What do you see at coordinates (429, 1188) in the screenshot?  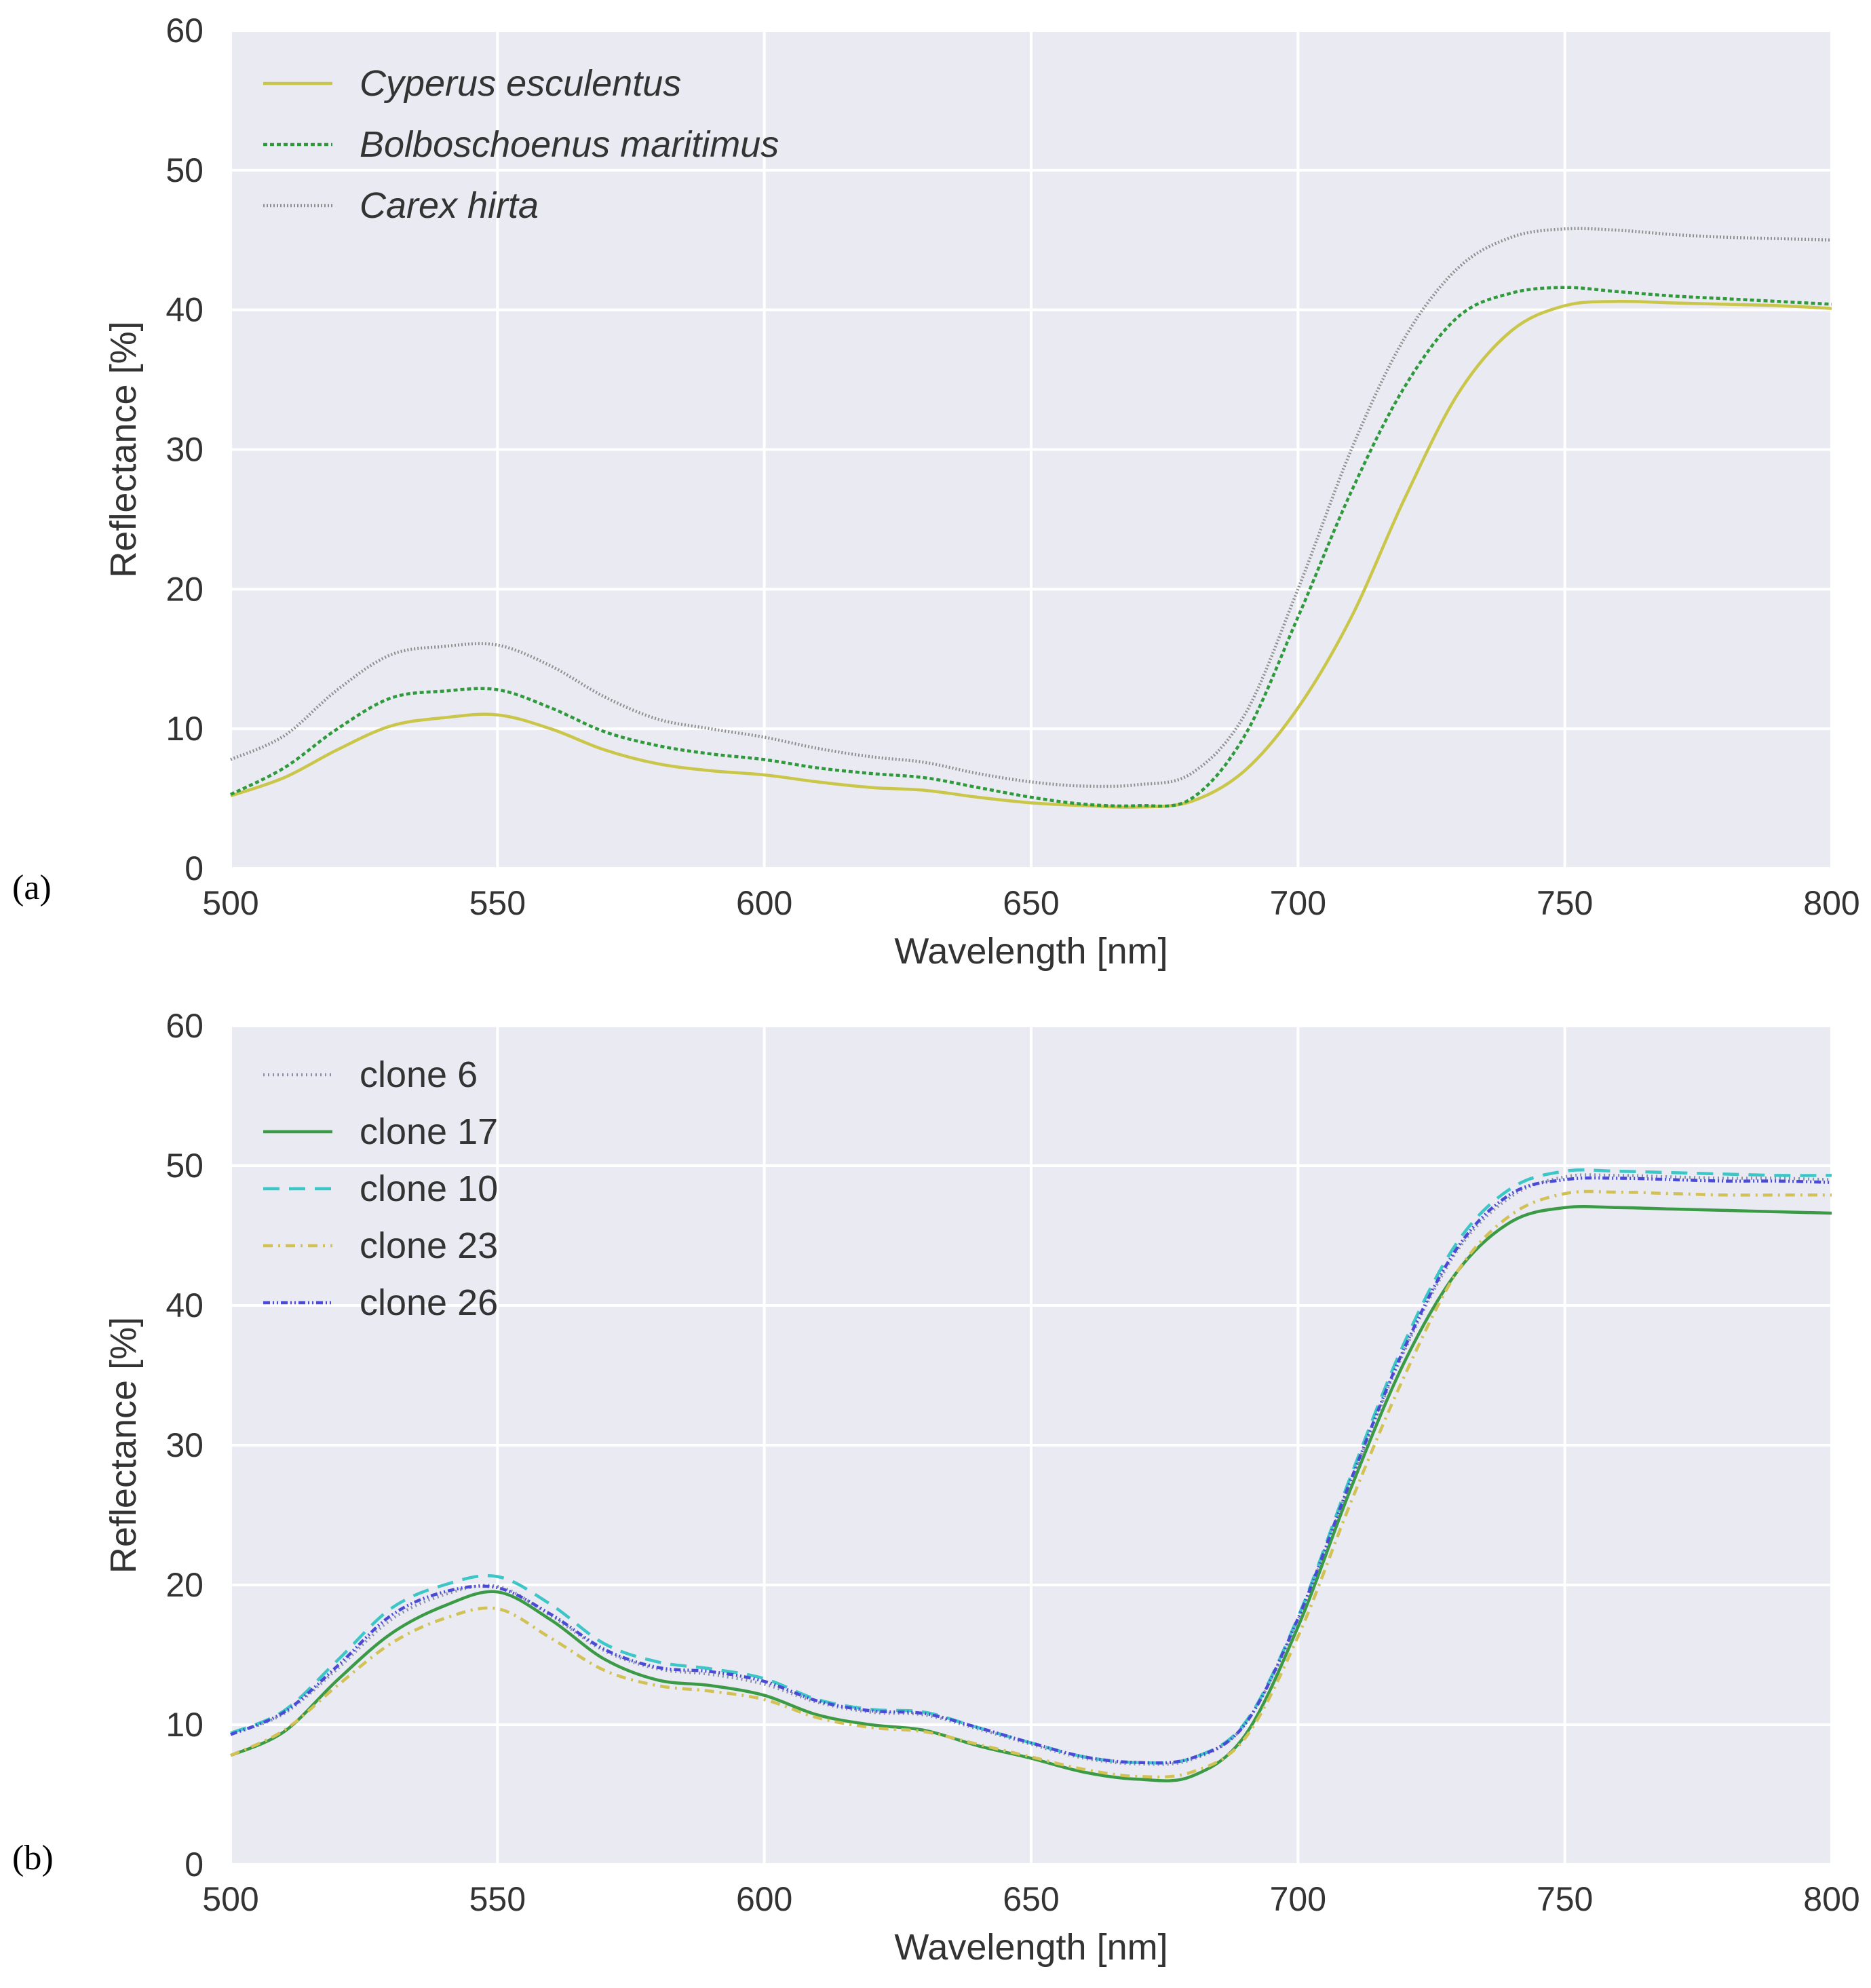 I see `legend-label: clone 10` at bounding box center [429, 1188].